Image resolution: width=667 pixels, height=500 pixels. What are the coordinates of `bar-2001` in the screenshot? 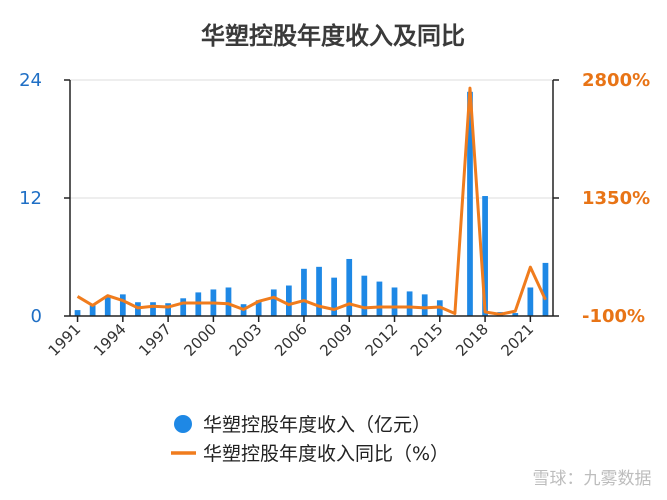 It's located at (228, 301).